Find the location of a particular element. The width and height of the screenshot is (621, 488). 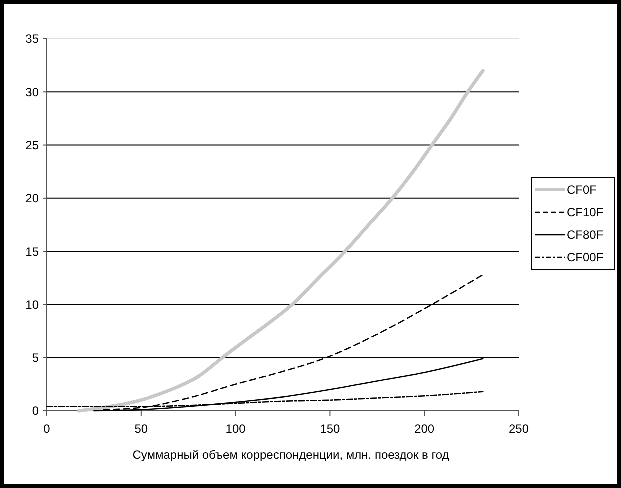

x-axis-title: Суммарный объем корреспонденции, млн. поездок в год is located at coordinates (291, 455).